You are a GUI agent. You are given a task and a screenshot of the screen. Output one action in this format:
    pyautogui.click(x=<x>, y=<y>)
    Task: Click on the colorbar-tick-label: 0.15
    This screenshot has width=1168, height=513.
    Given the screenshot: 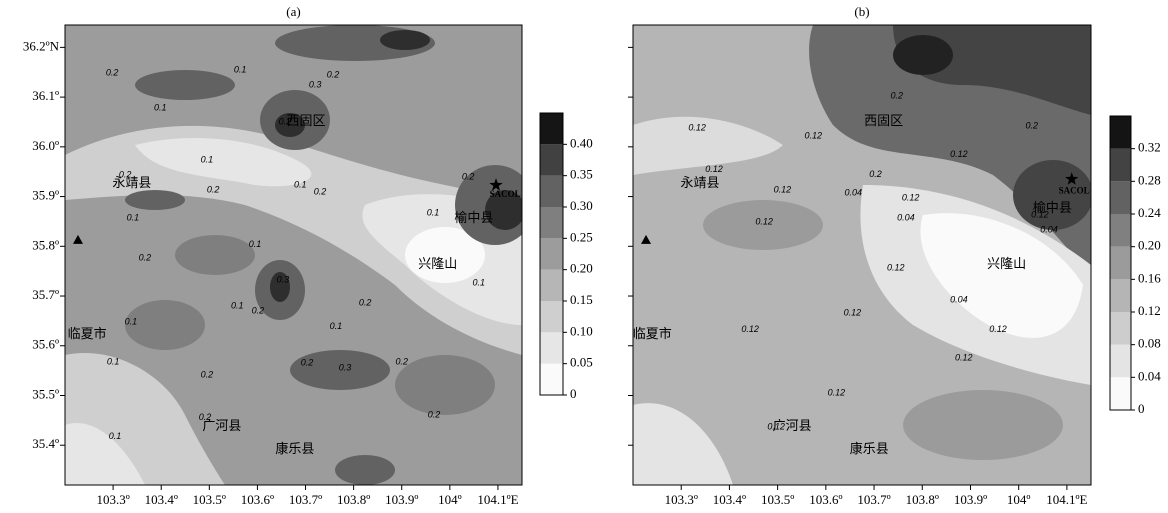 What is the action you would take?
    pyautogui.click(x=581, y=299)
    